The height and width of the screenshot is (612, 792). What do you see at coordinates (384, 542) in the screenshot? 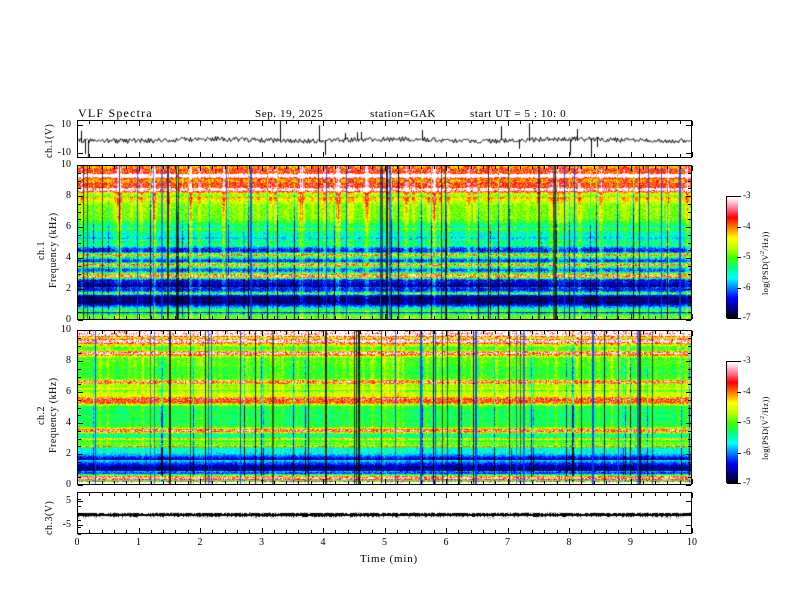
I see `x-tick-label: 5` at bounding box center [384, 542].